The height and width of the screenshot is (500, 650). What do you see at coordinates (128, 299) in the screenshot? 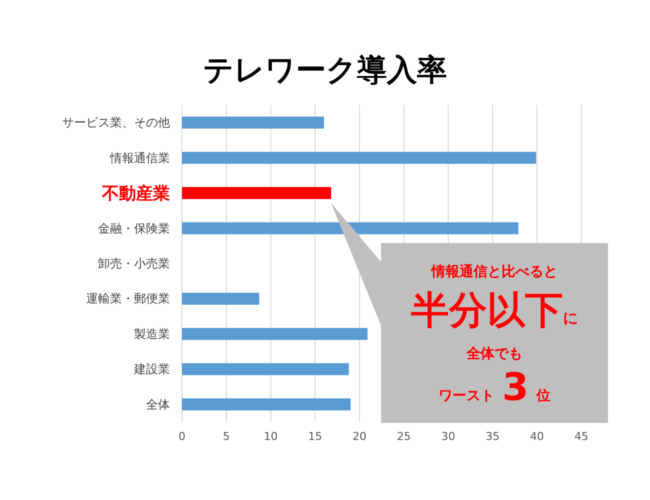
I see `y-tick-label: 運輸業・郵便業` at bounding box center [128, 299].